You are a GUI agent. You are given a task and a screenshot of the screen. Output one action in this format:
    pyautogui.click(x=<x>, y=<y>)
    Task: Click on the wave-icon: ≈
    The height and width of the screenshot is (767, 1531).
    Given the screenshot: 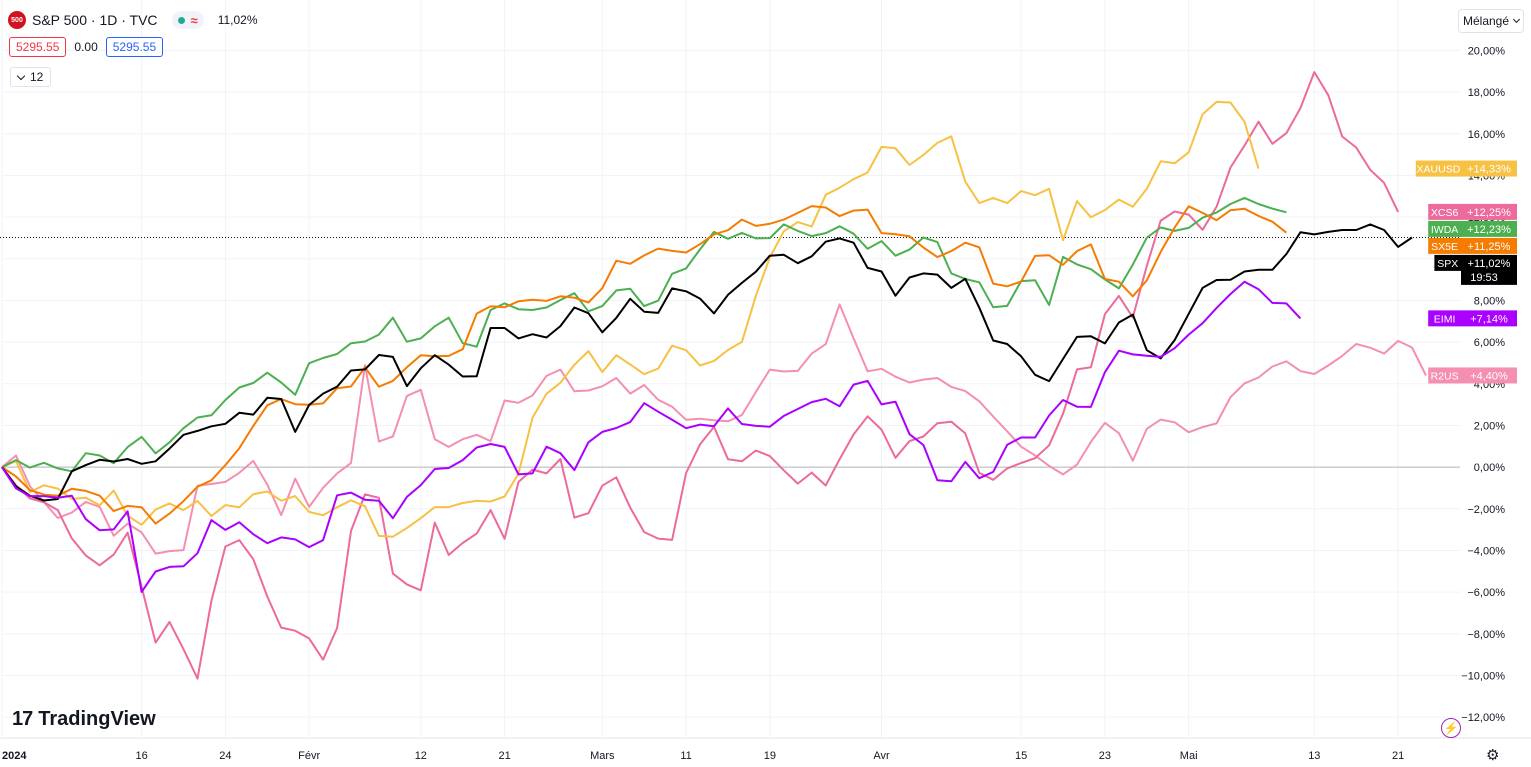 What is the action you would take?
    pyautogui.click(x=194, y=20)
    